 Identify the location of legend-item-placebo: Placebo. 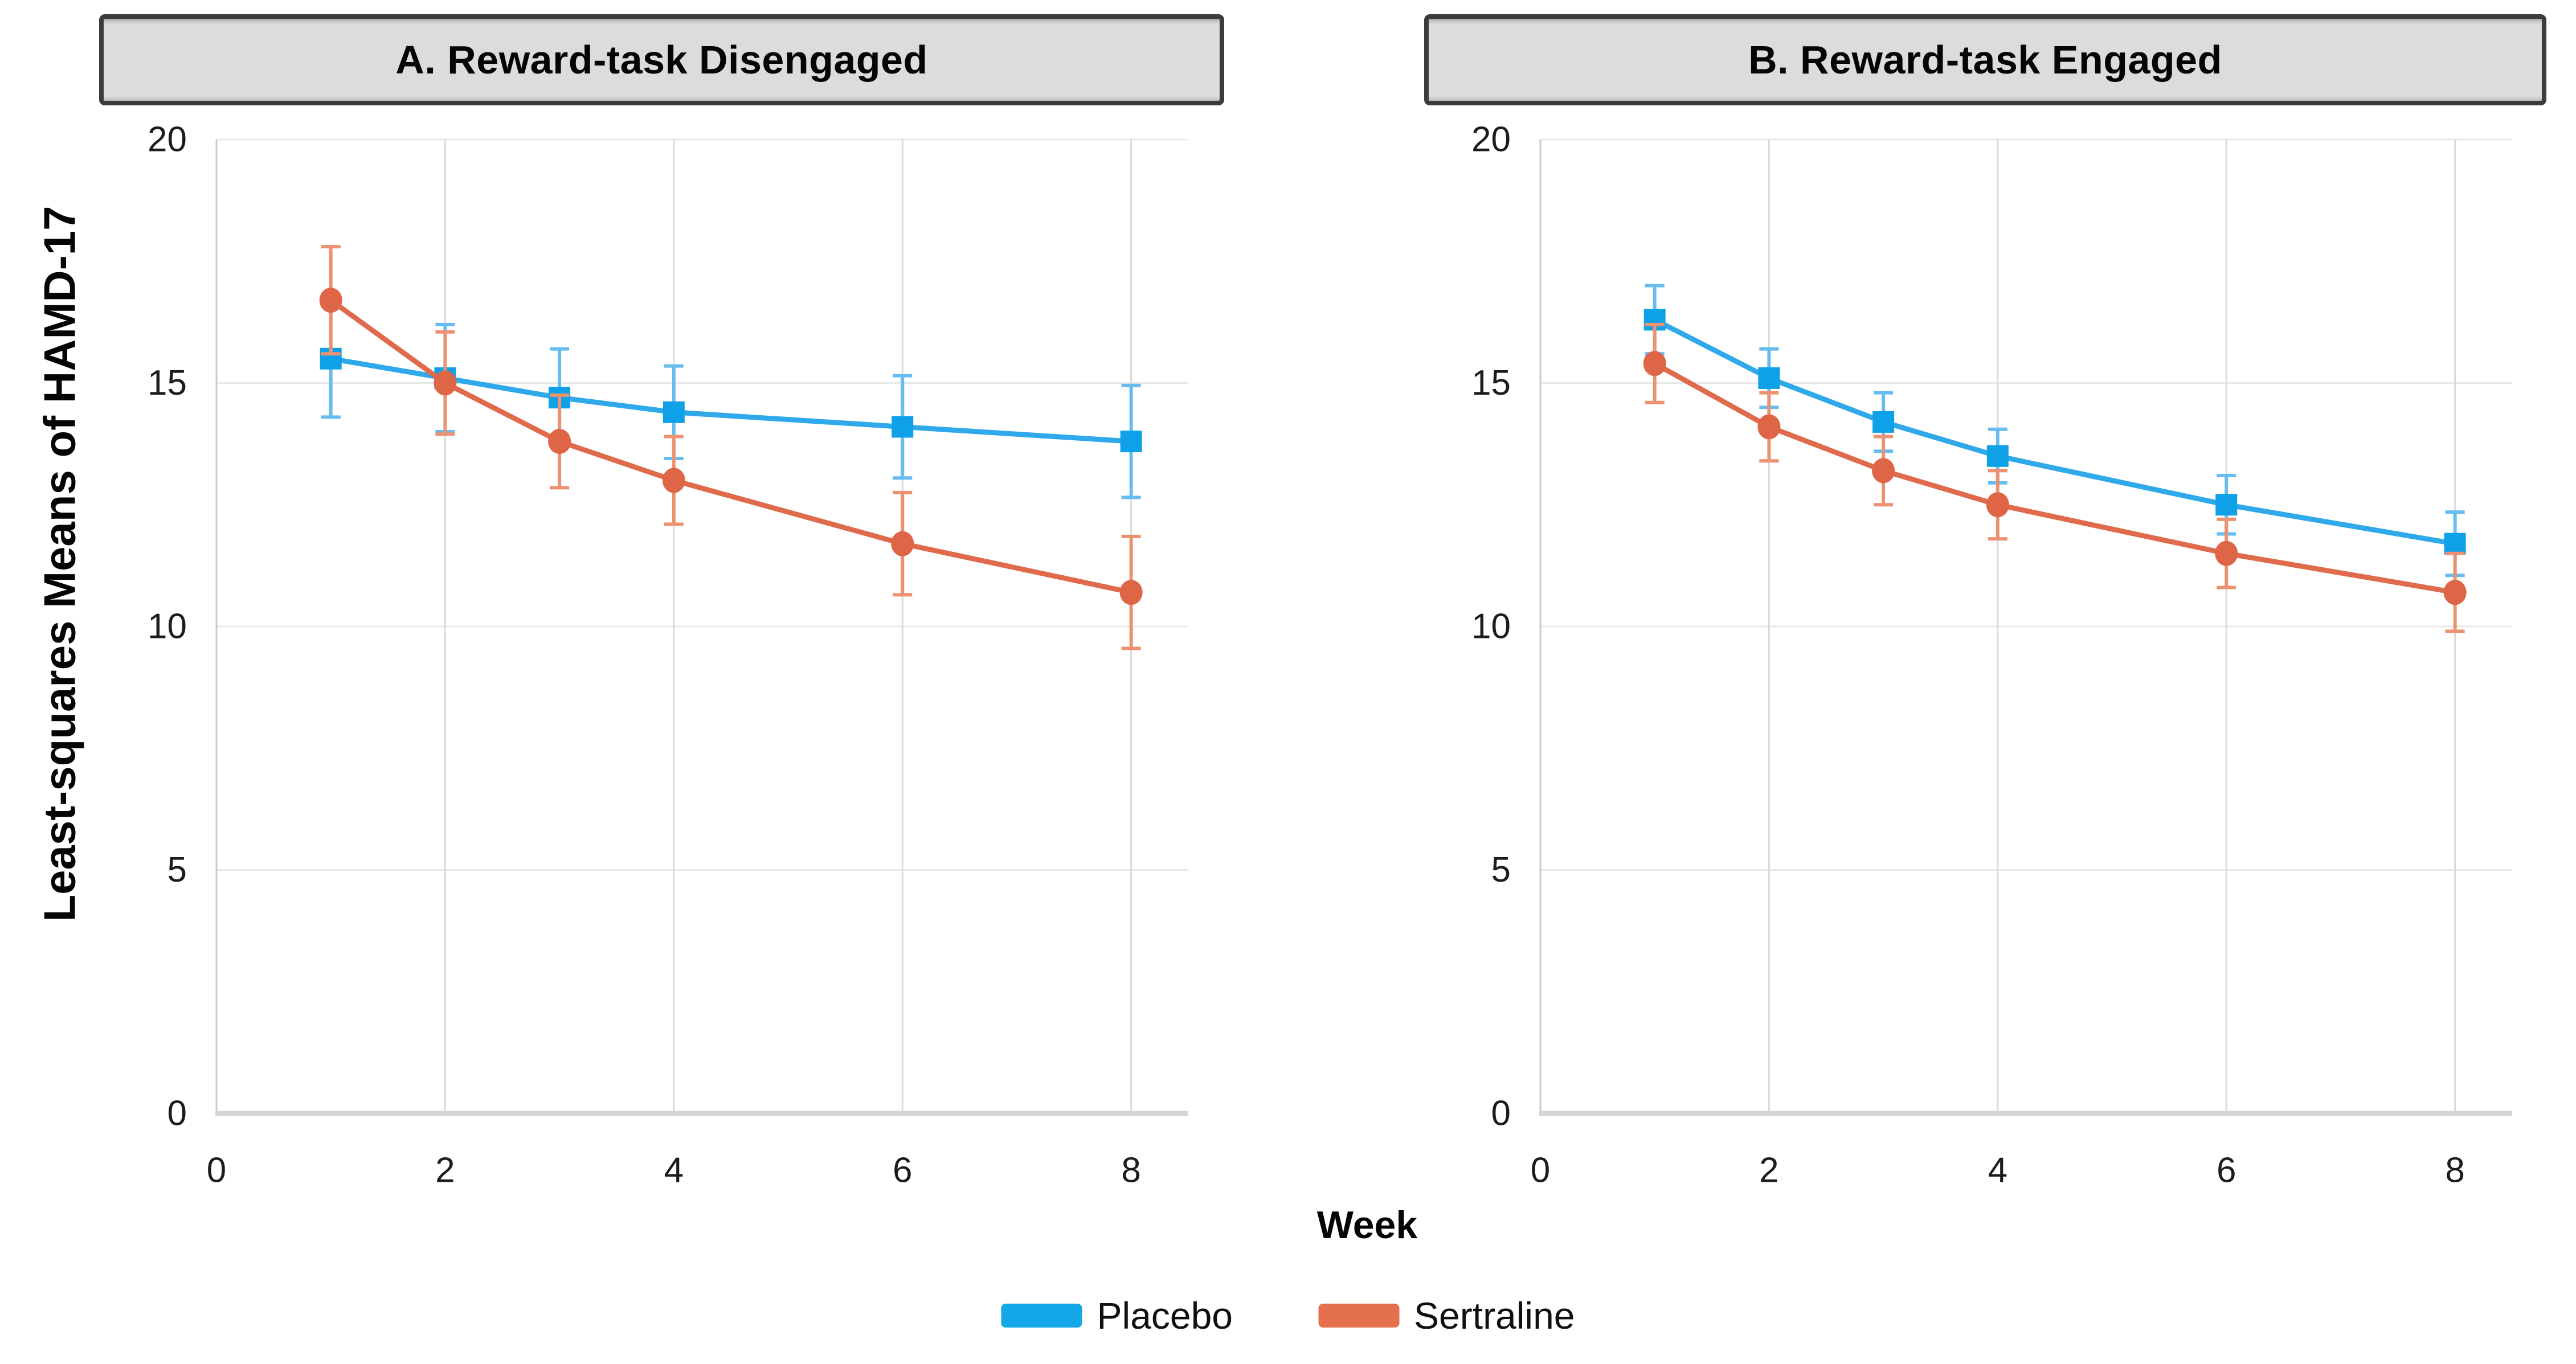
(1117, 1315).